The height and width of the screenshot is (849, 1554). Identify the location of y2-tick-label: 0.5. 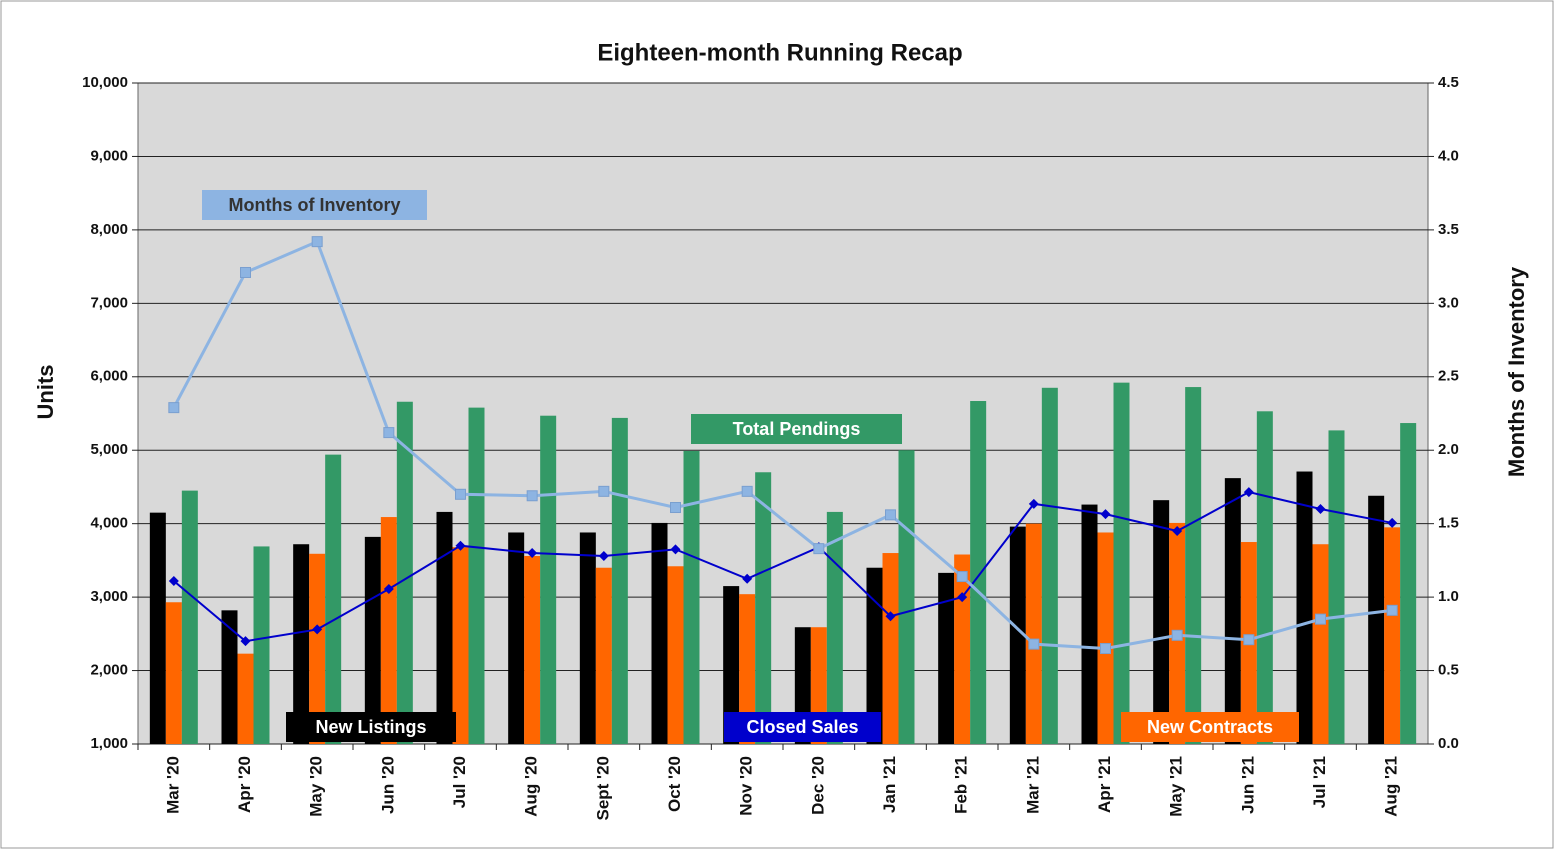
(1448, 670).